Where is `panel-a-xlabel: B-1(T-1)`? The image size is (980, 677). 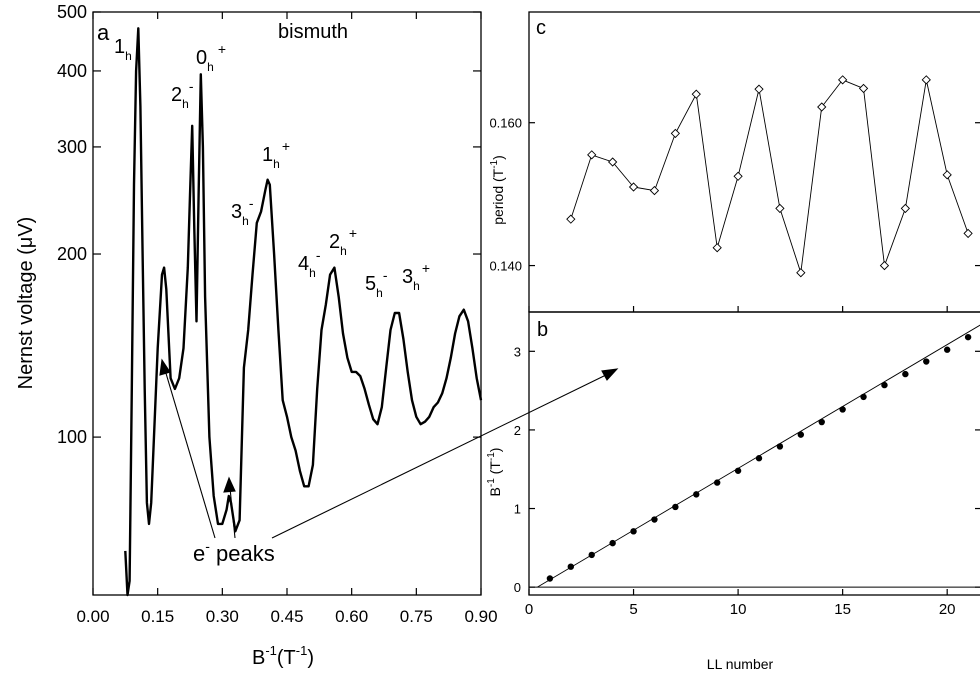 panel-a-xlabel: B-1(T-1) is located at coordinates (283, 656).